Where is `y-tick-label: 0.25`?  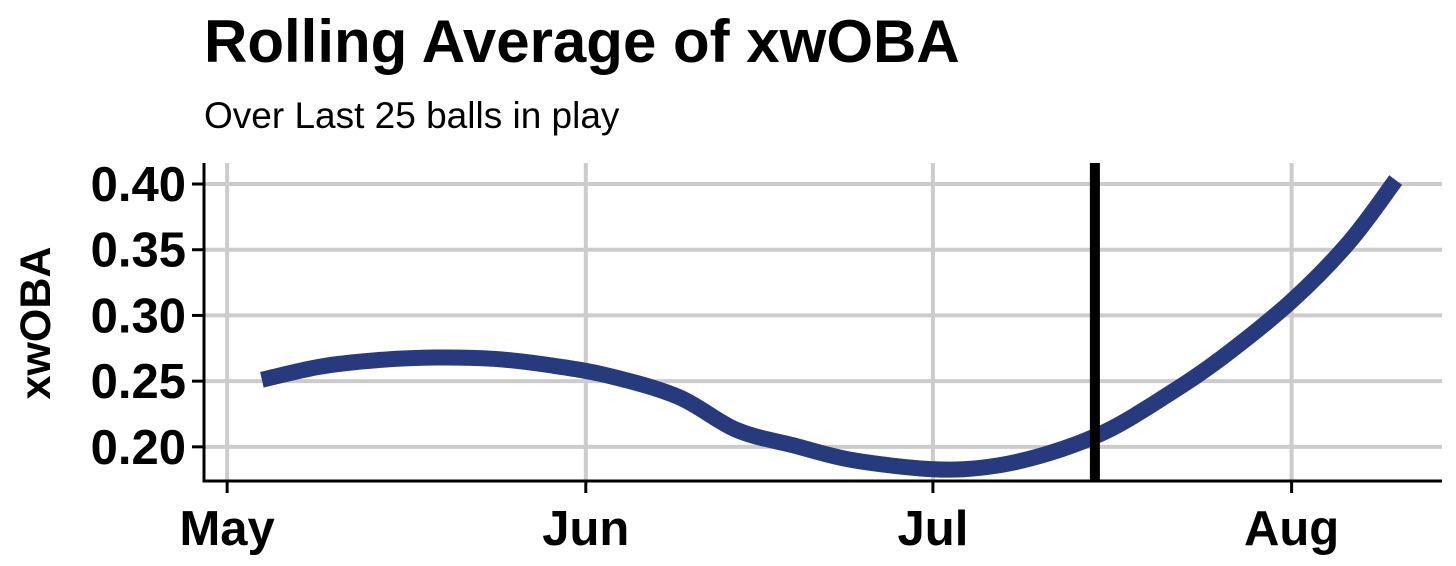
y-tick-label: 0.25 is located at coordinates (138, 382).